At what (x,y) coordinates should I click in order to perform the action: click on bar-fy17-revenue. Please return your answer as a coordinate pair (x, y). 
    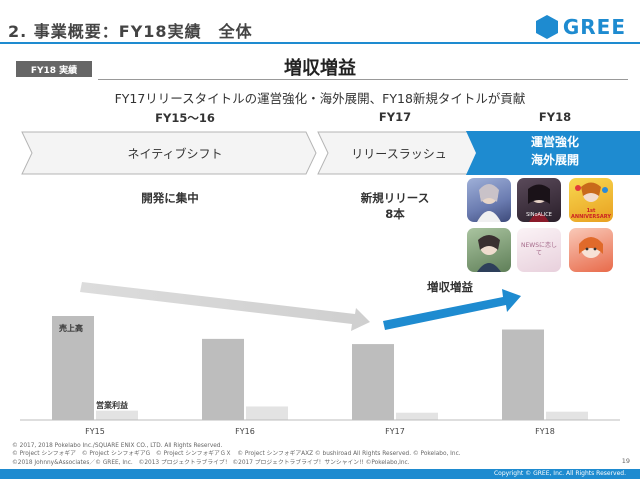
    Looking at the image, I should click on (373, 382).